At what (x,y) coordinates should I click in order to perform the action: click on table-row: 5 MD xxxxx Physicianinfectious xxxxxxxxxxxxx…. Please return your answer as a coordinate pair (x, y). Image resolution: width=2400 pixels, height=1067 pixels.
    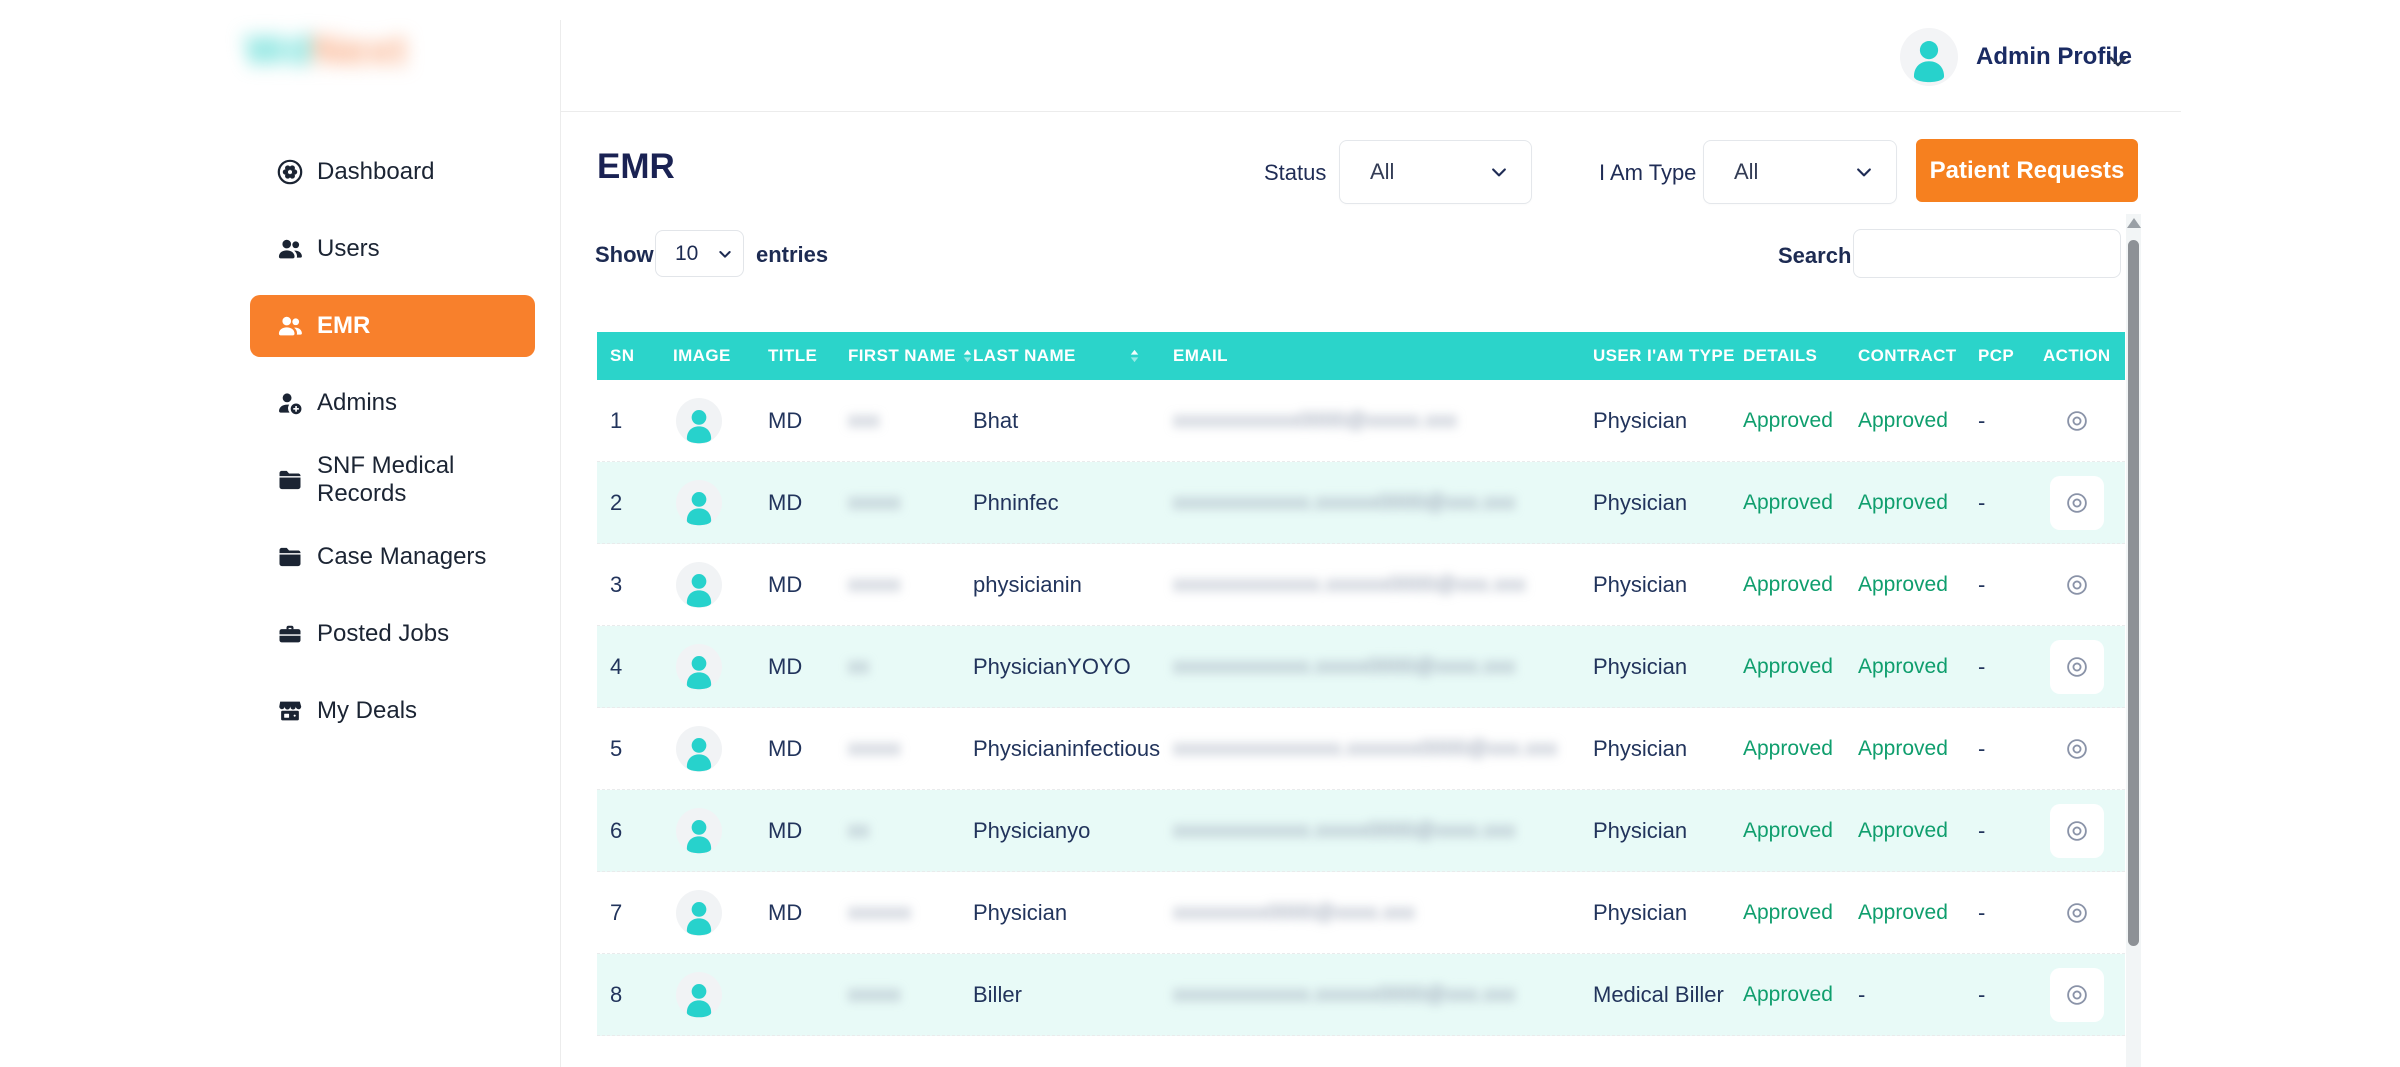
    Looking at the image, I should click on (1361, 749).